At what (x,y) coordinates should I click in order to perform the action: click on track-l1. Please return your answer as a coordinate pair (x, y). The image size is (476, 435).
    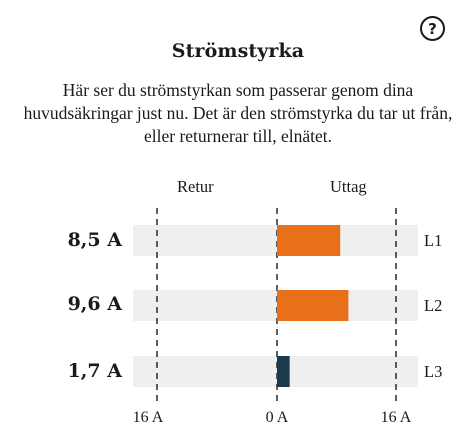
    Looking at the image, I should click on (275, 240).